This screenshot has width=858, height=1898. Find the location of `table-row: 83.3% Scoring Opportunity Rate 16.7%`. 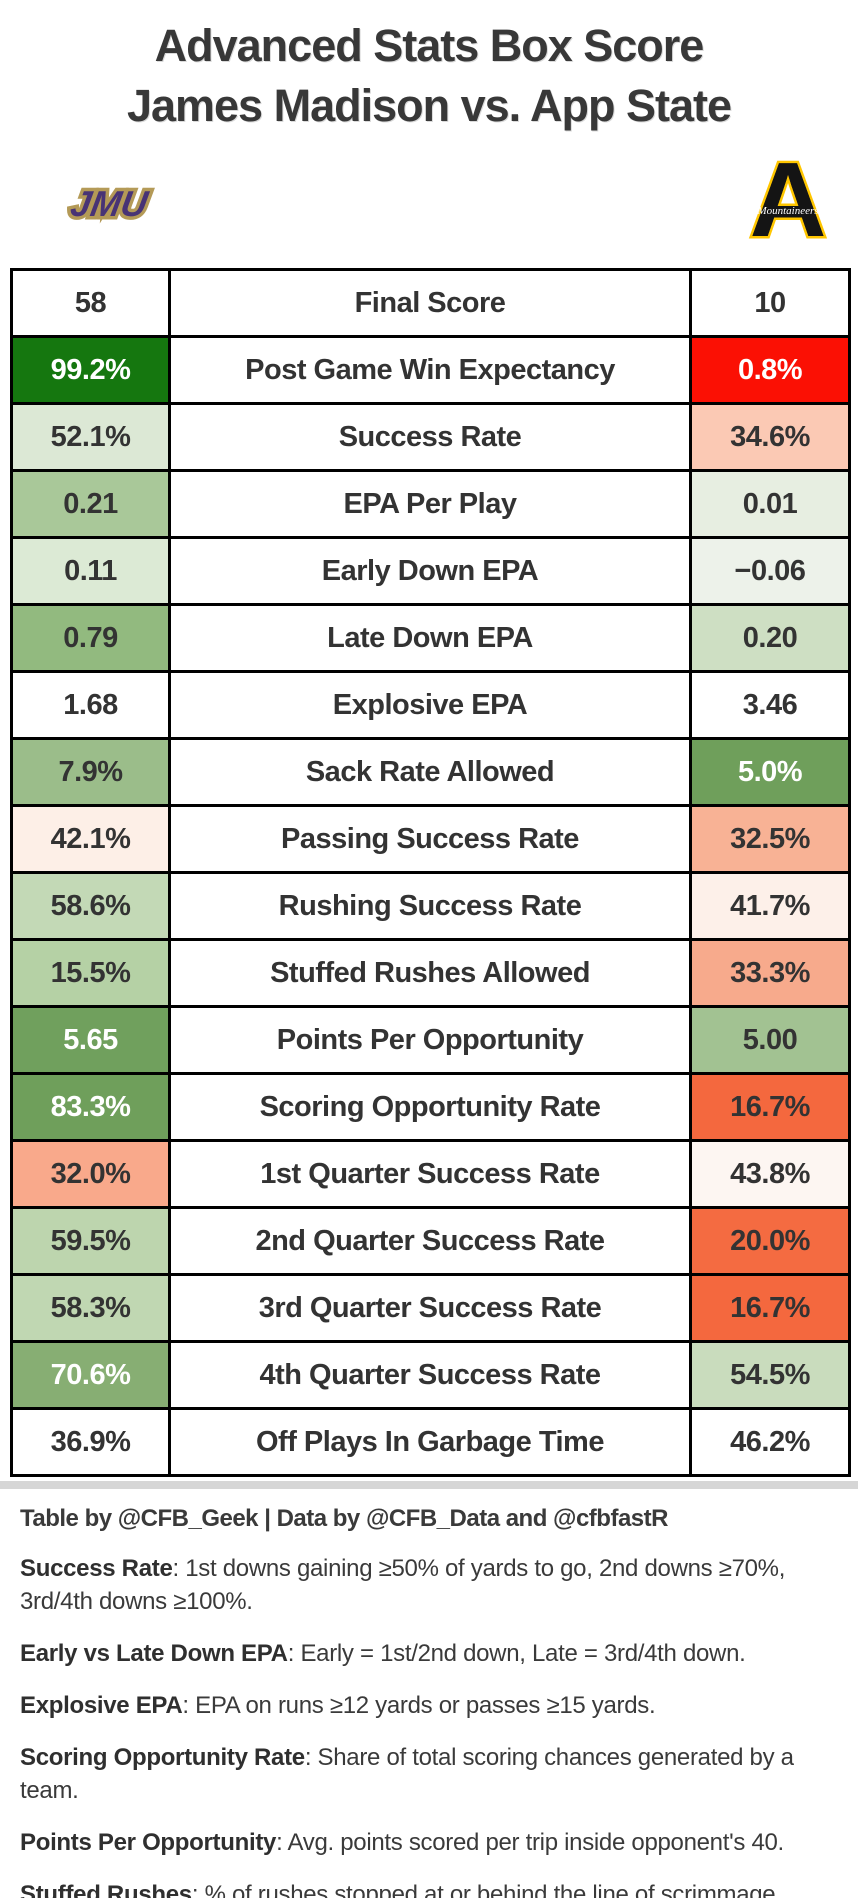

table-row: 83.3% Scoring Opportunity Rate 16.7% is located at coordinates (430, 1107).